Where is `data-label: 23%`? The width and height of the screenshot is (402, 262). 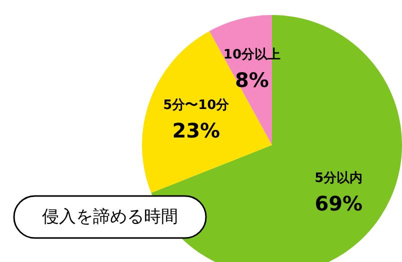 data-label: 23% is located at coordinates (196, 130).